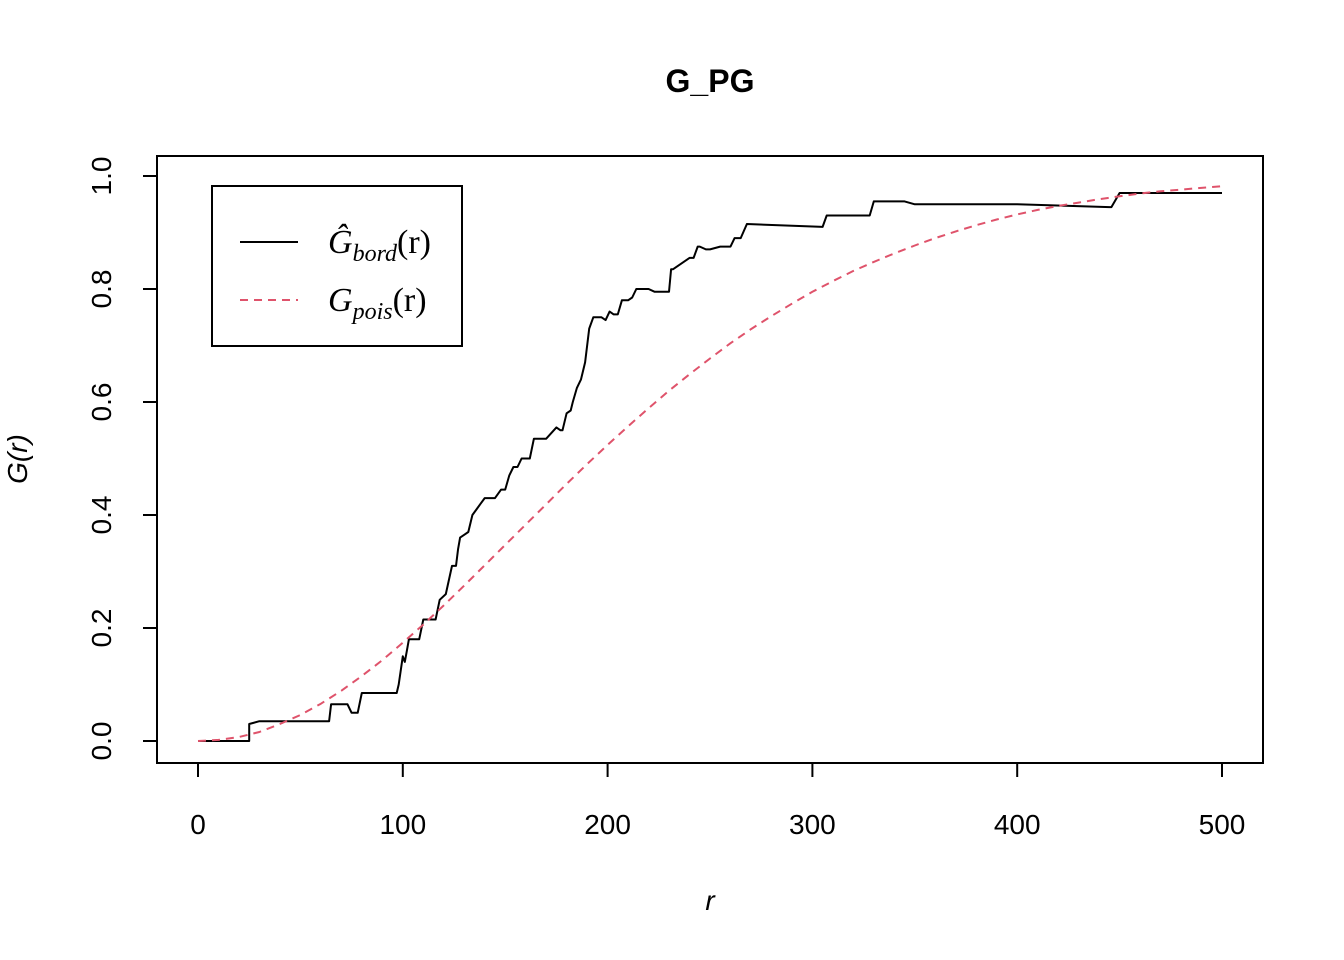  What do you see at coordinates (718, 801) in the screenshot?
I see `x-axis: 0 100 200 300 400 500` at bounding box center [718, 801].